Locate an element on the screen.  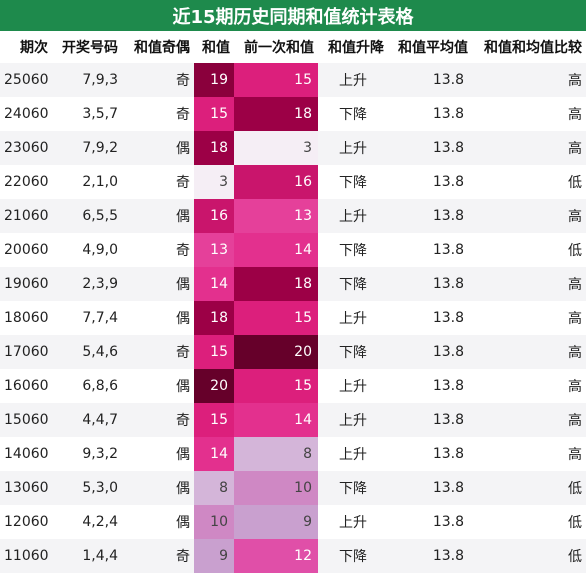
table-row: 21060 6,5,5 偶 16 13 上升 13.8 高 is located at coordinates (293, 216).